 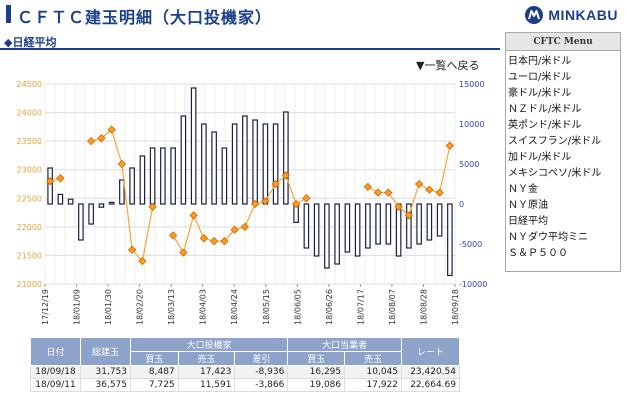 What do you see at coordinates (548, 237) in the screenshot?
I see `menu-item: ＮＹダウ平均ミニ` at bounding box center [548, 237].